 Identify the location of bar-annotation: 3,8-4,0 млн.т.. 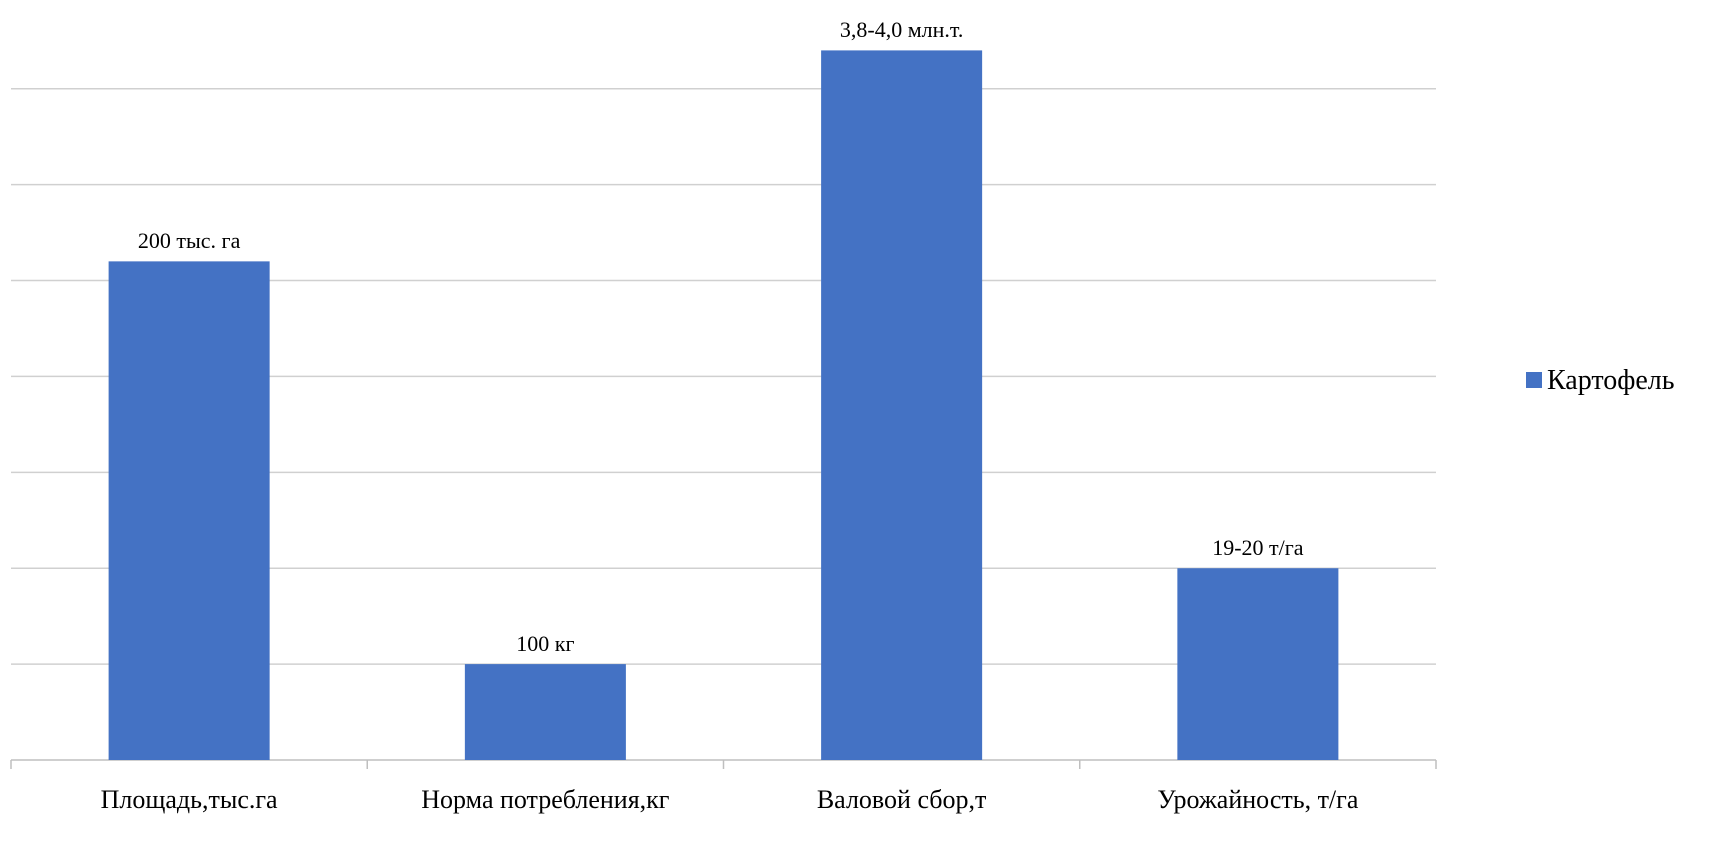
(901, 30).